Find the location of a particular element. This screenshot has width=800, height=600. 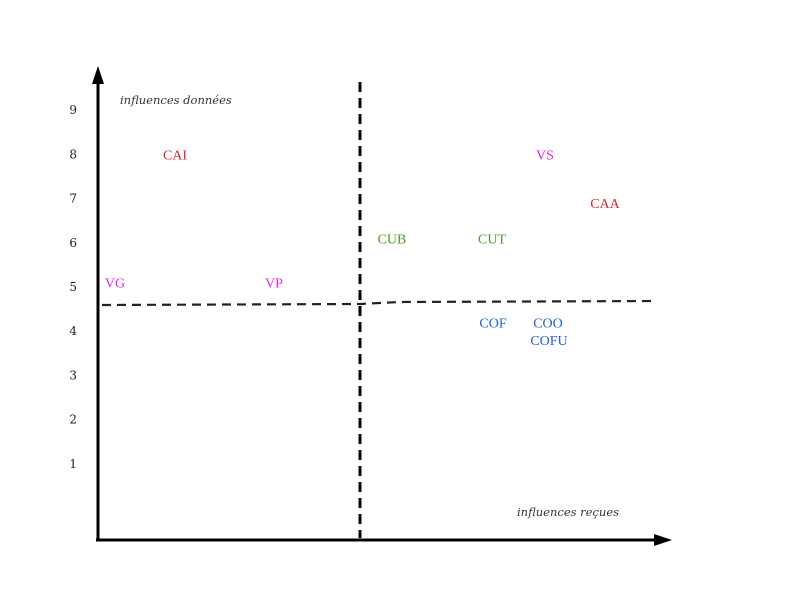

y-axis-arrow is located at coordinates (98, 75).